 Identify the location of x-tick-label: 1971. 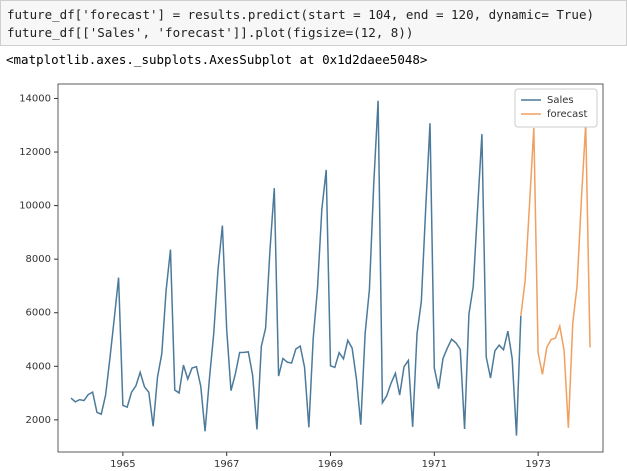
(434, 464).